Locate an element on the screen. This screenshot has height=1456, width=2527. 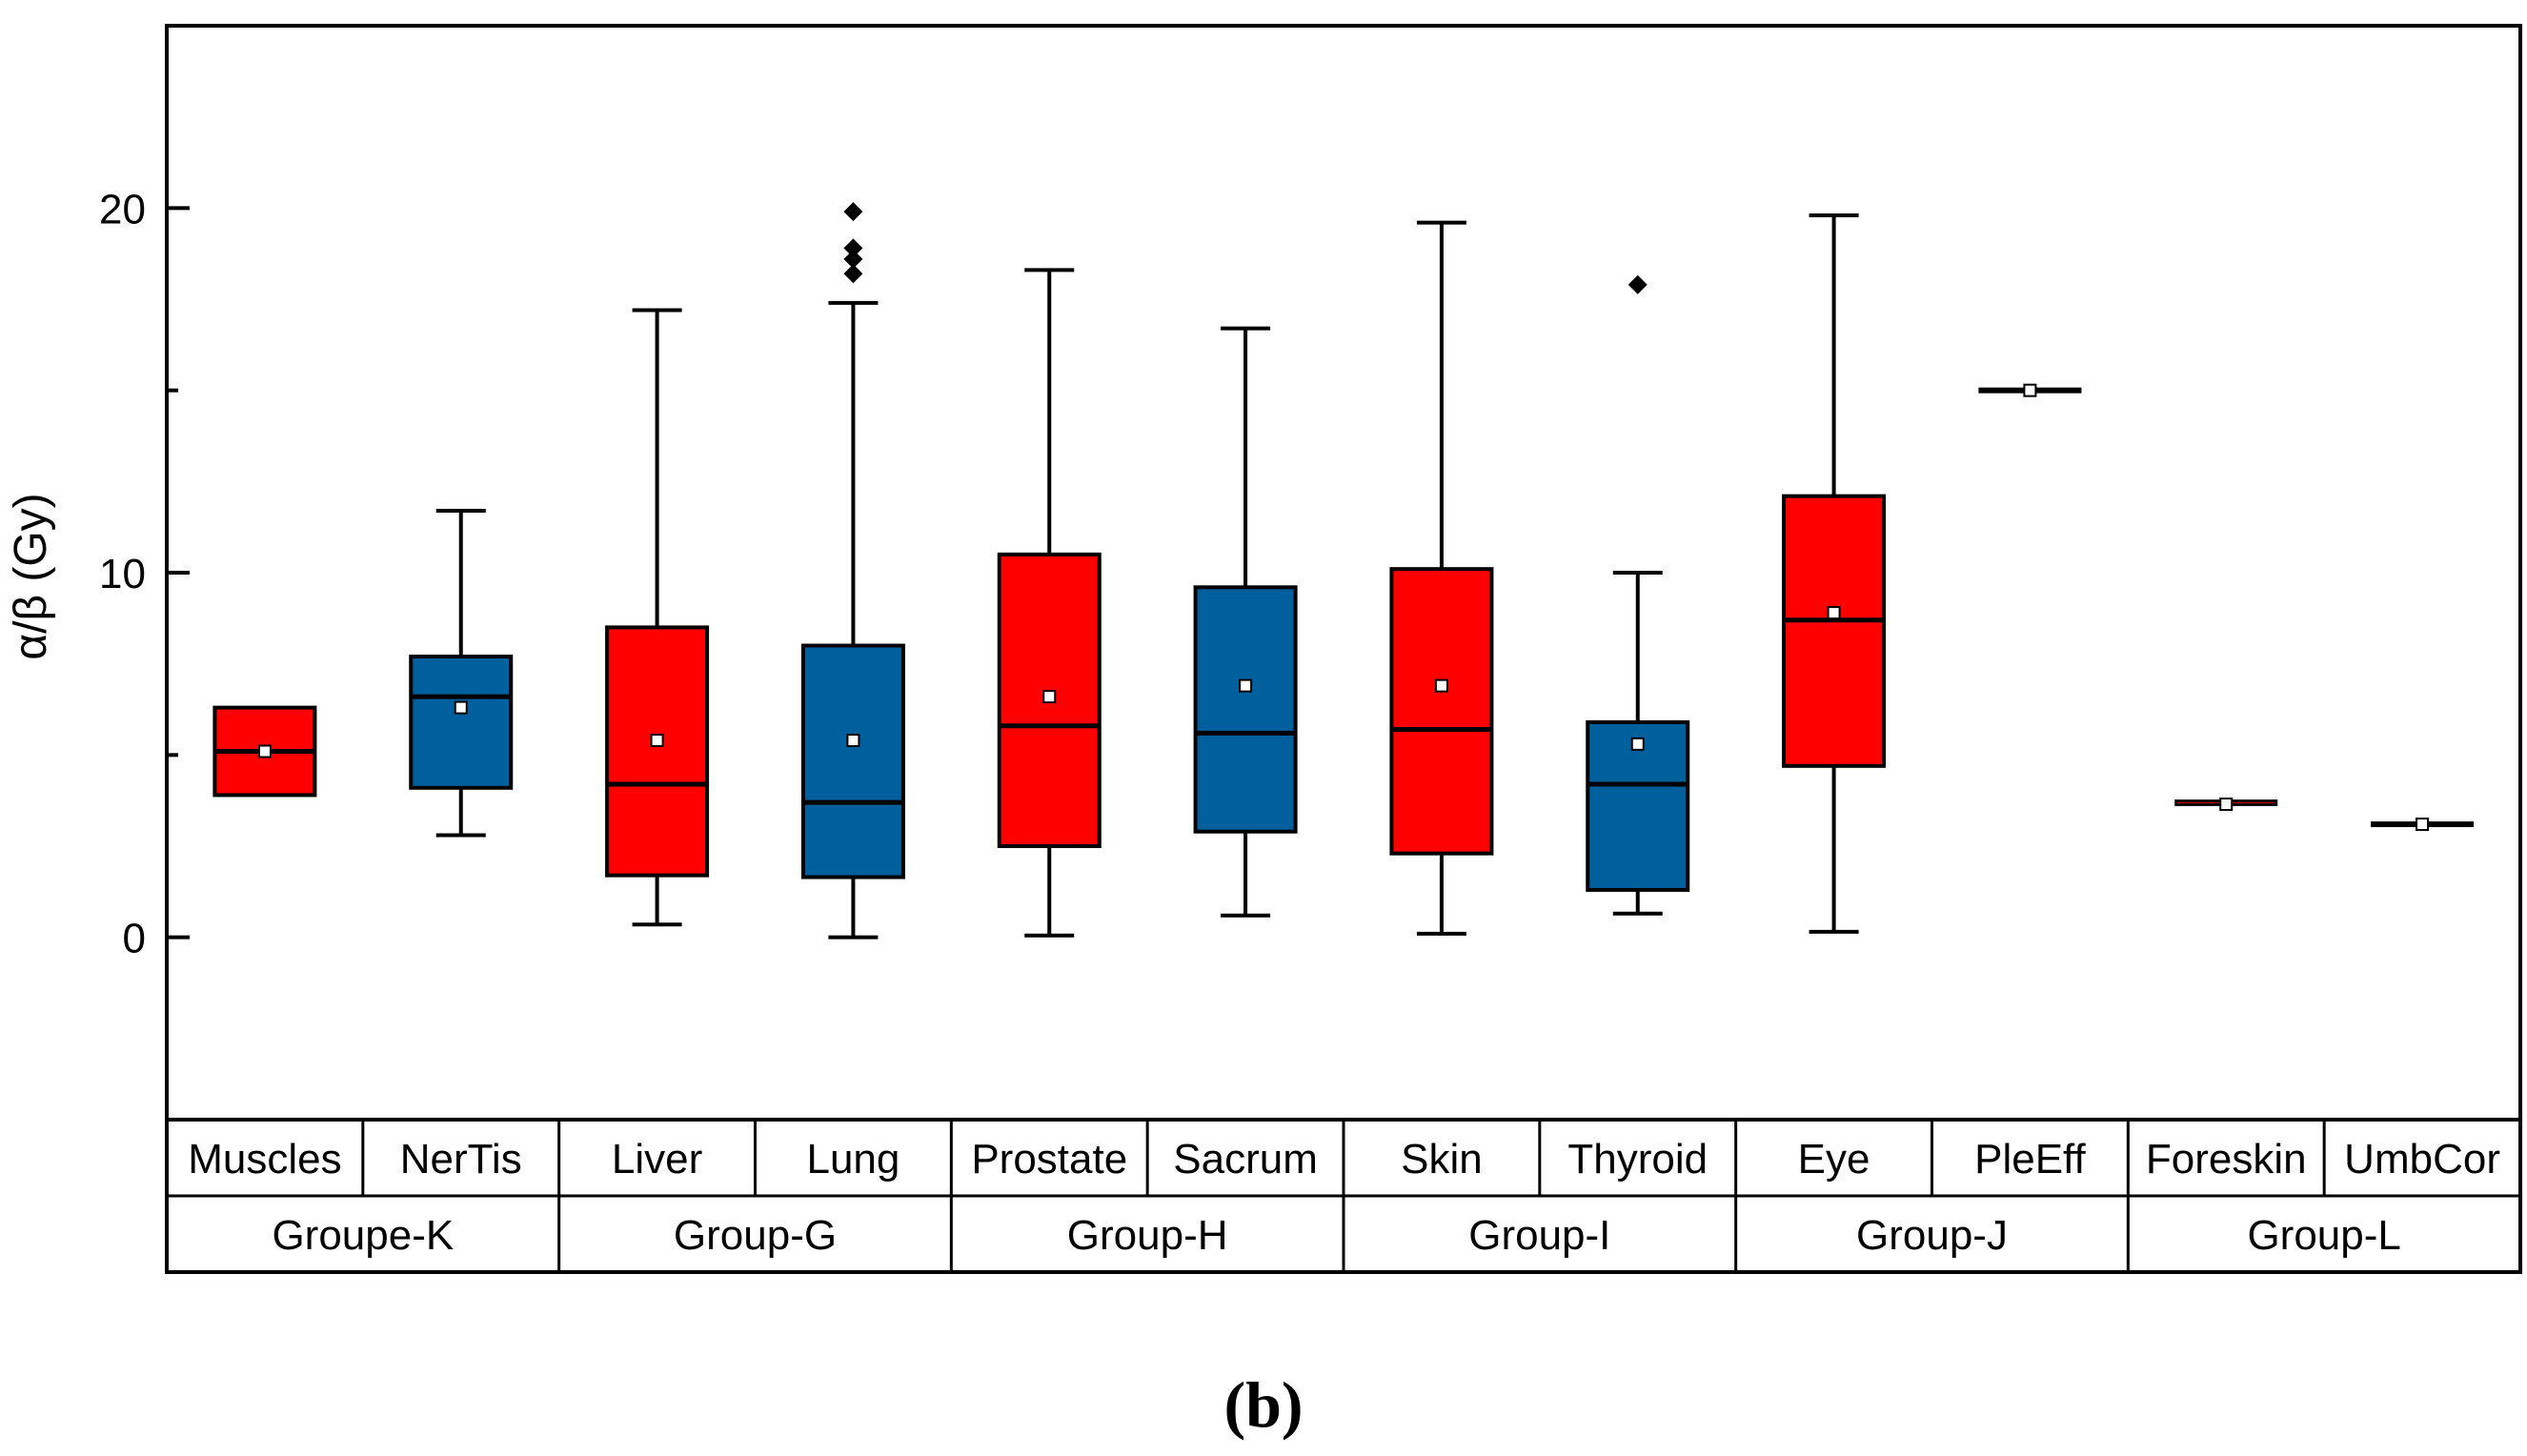
box-thyroid is located at coordinates (1638, 595).